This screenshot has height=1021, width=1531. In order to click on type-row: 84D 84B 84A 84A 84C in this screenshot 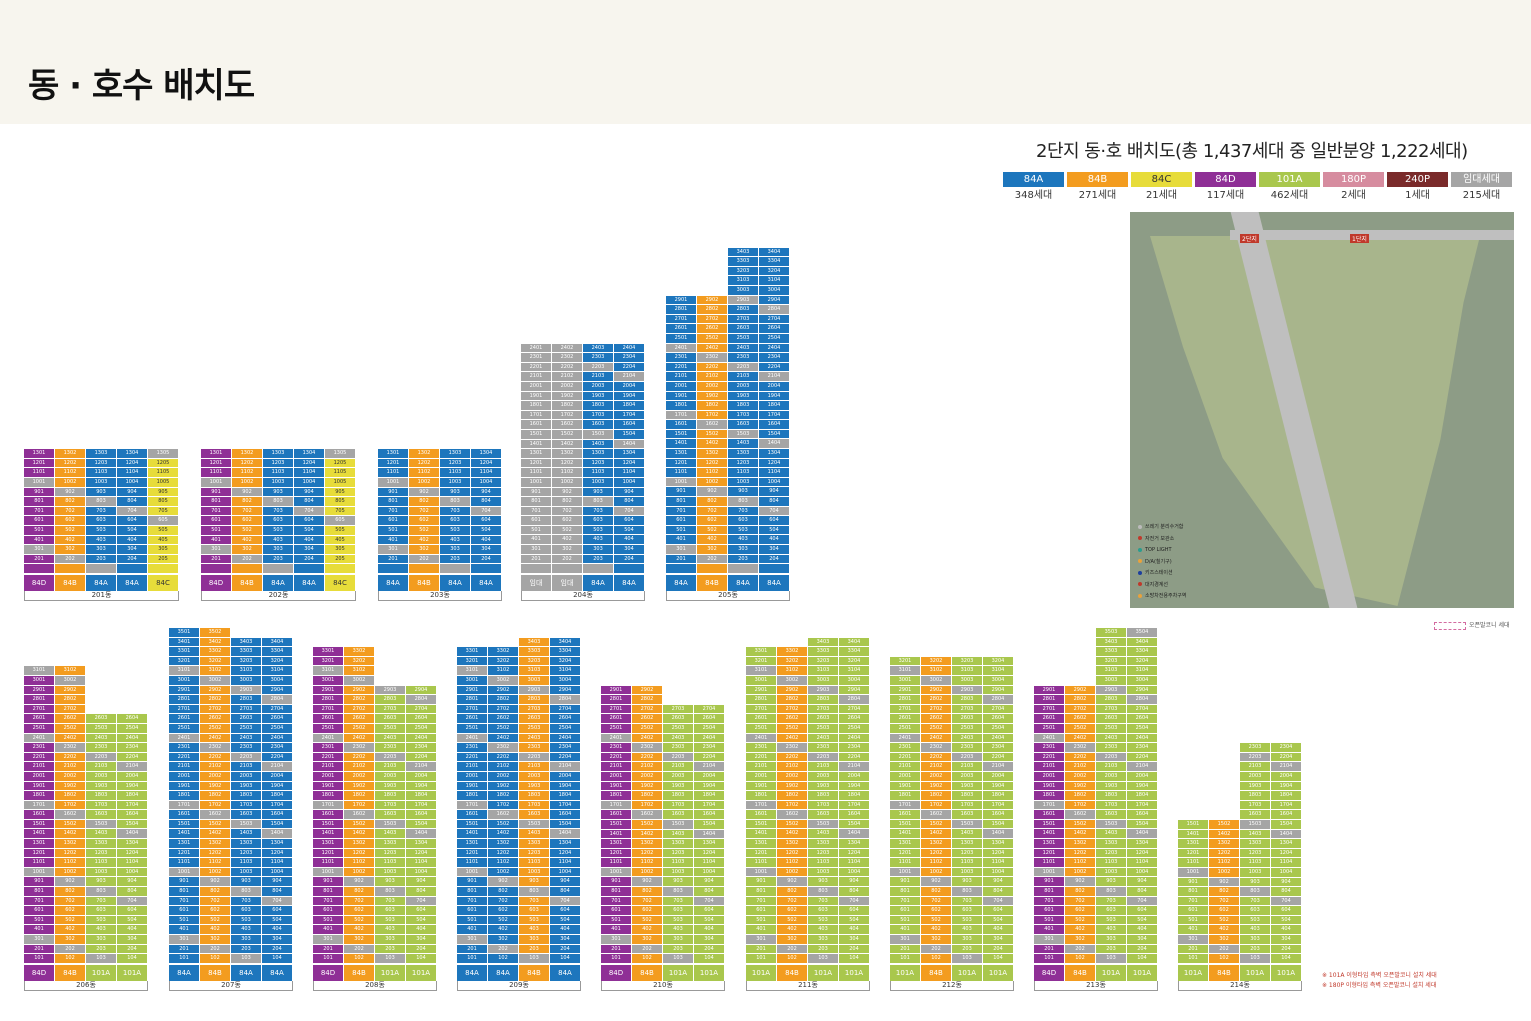, I will do `click(278, 582)`.